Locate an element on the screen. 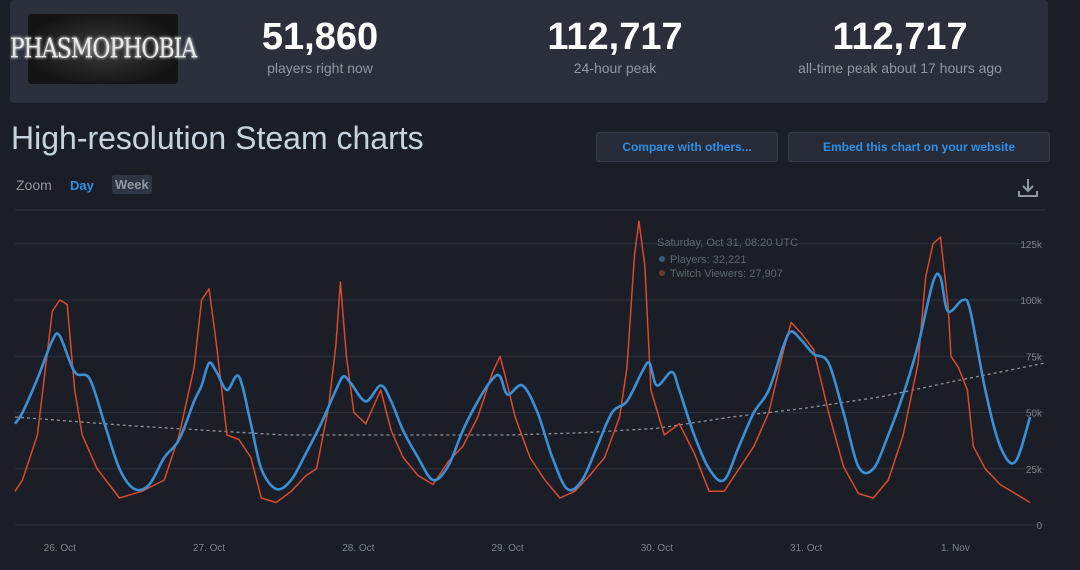 This screenshot has width=1080, height=570. average-line is located at coordinates (530, 399).